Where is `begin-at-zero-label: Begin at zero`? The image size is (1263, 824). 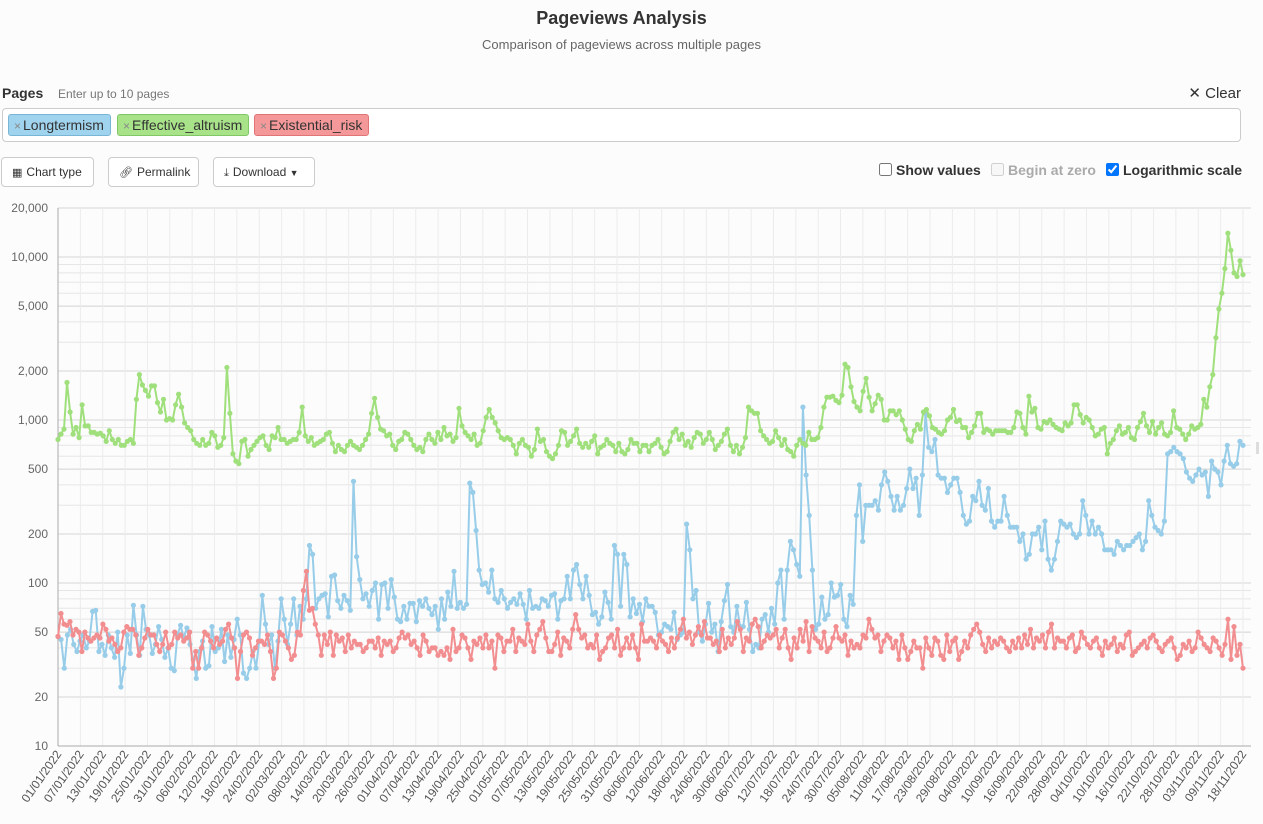
begin-at-zero-label: Begin at zero is located at coordinates (1052, 170).